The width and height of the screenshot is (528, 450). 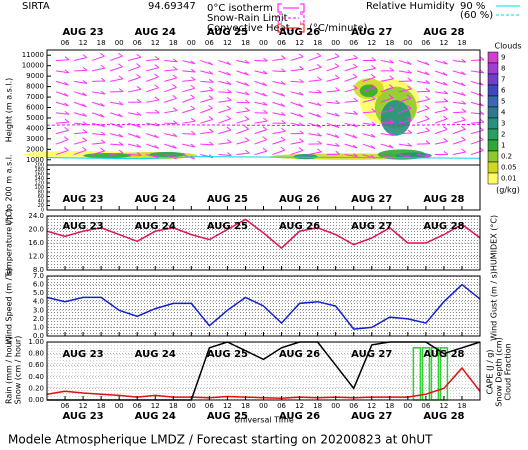 I want to click on x-tick-label: 18, so click(x=173, y=43).